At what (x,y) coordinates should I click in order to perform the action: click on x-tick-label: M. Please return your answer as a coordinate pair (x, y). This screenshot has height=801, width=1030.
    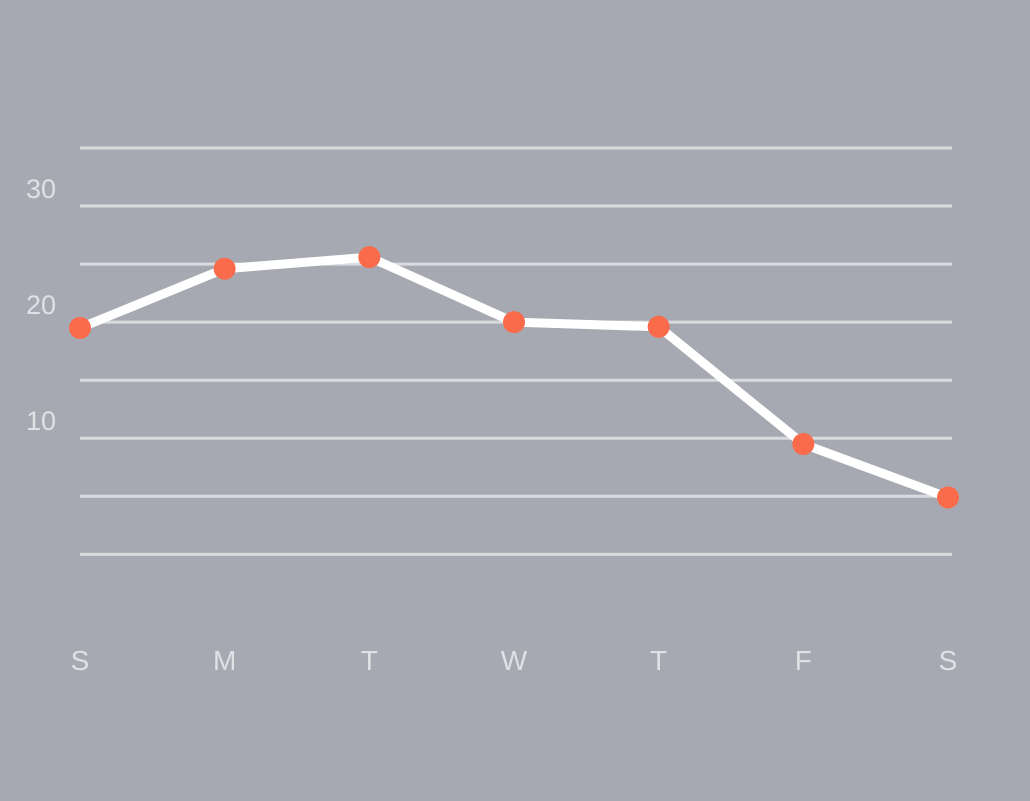
    Looking at the image, I should click on (224, 660).